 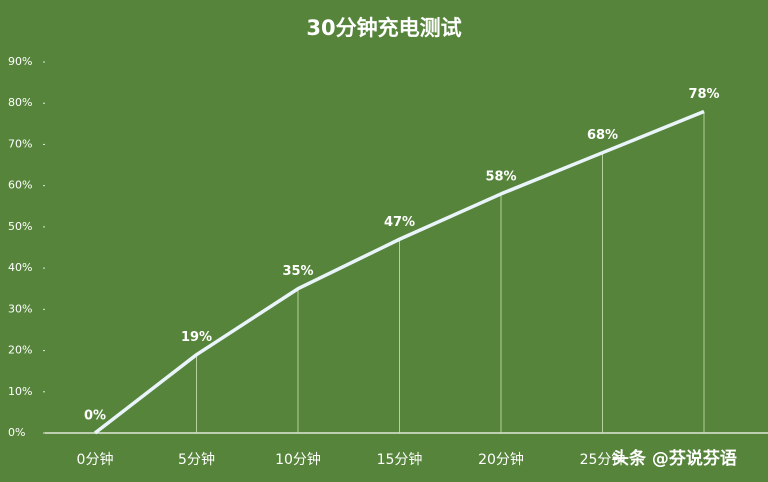 I want to click on data-label: 0%, so click(x=95, y=416).